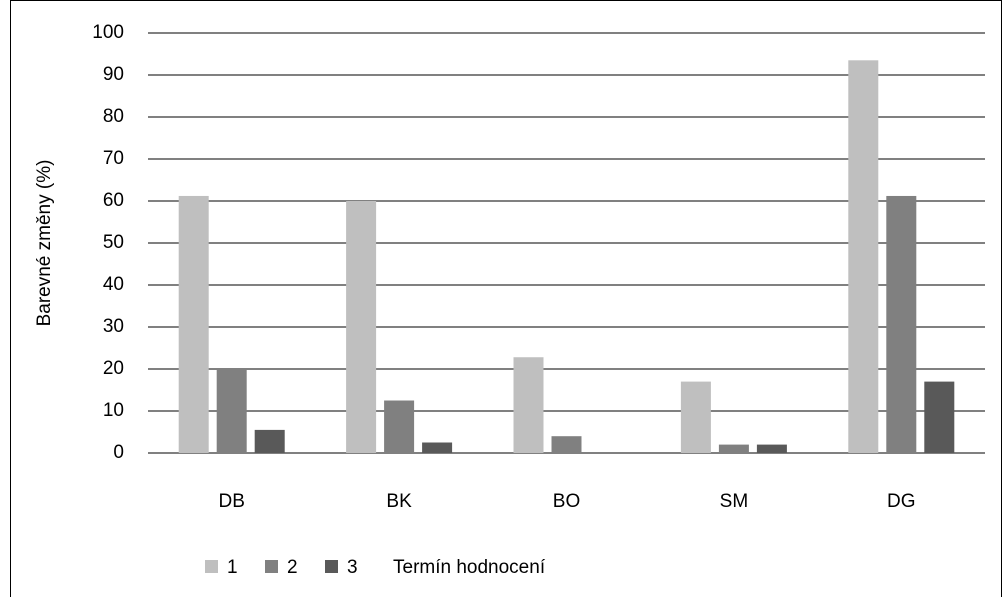 The image size is (1003, 597). Describe the element at coordinates (113, 200) in the screenshot. I see `y-tick-label: 60` at that location.